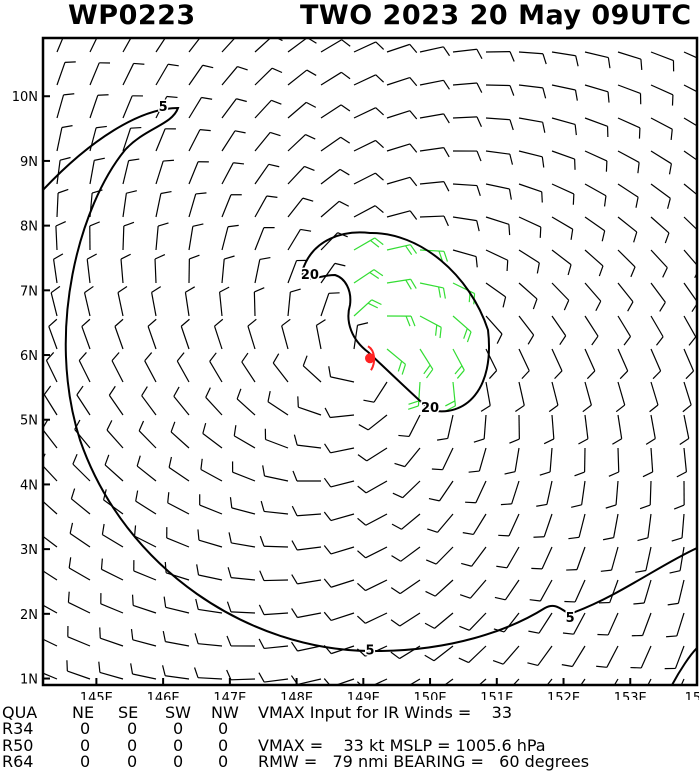 This screenshot has width=699, height=772. What do you see at coordinates (424, 761) in the screenshot?
I see `info-line-rmw-bearing: RMW = 79 nmi BEARING = 60 degrees` at bounding box center [424, 761].